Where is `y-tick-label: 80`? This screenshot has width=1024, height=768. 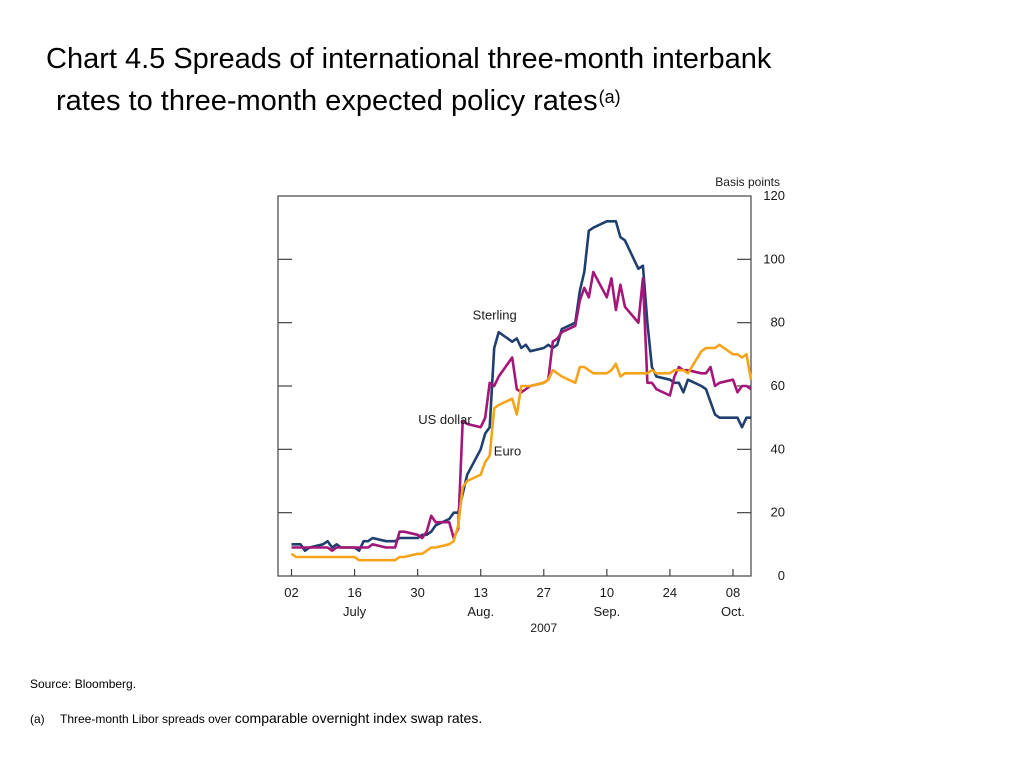 y-tick-label: 80 is located at coordinates (778, 322).